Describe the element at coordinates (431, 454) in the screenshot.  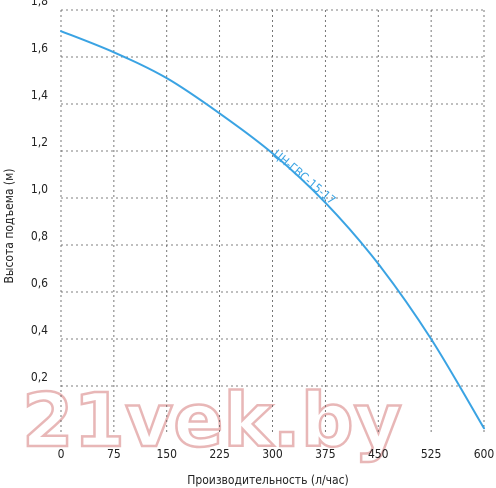
I see `x-tick-label: 525` at that location.